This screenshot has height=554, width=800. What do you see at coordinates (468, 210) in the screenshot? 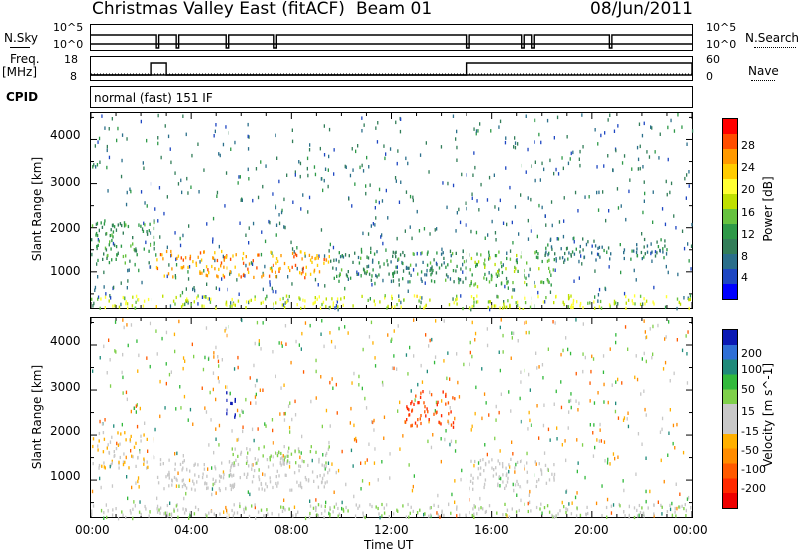
I see `data-gap` at bounding box center [468, 210].